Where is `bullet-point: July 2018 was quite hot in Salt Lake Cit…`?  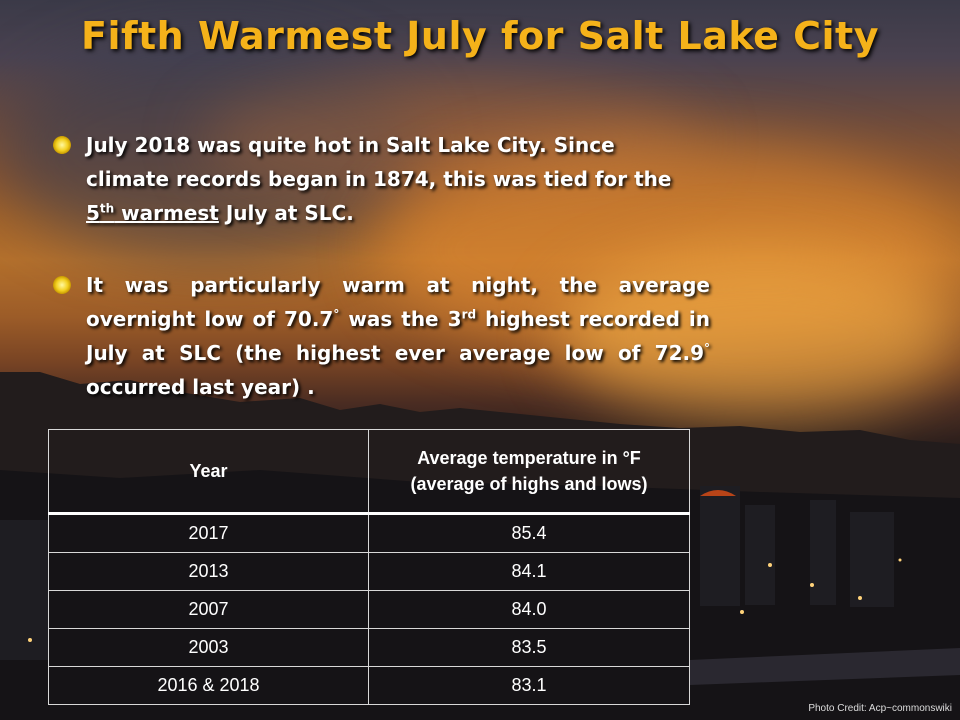 bullet-point: July 2018 was quite hot in Salt Lake Cit… is located at coordinates (406, 179).